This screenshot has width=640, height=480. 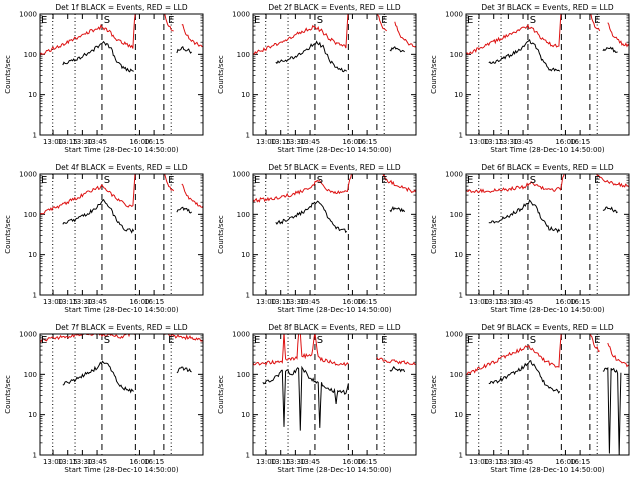 I want to click on panel-title: Det 9f BLACK = Events, RED = LLD, so click(x=547, y=327).